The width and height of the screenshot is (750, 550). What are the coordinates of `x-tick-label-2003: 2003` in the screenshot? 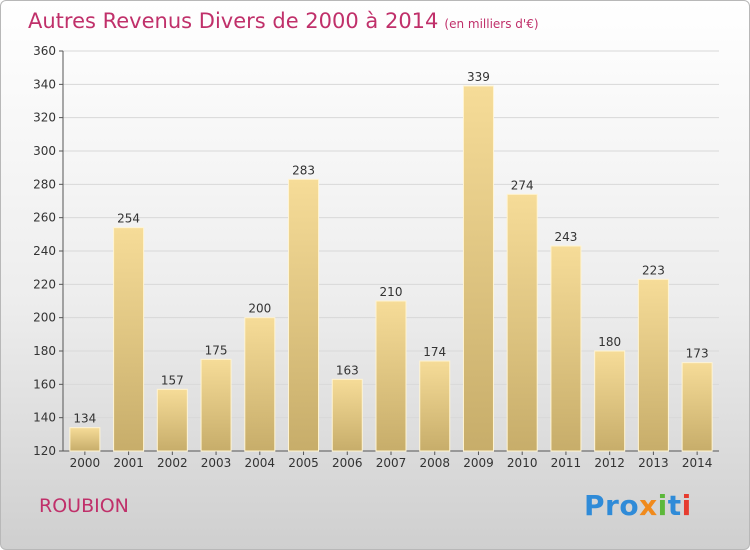 It's located at (216, 463).